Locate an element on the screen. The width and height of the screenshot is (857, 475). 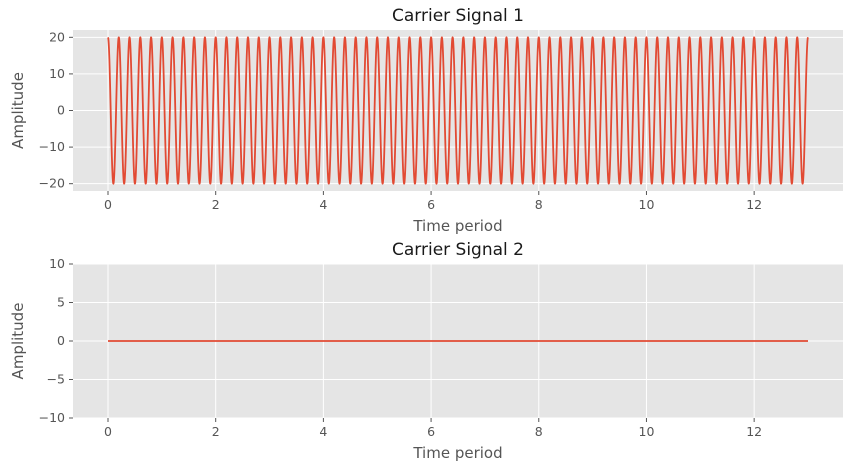
y-tick-label: −20 is located at coordinates (52, 183).